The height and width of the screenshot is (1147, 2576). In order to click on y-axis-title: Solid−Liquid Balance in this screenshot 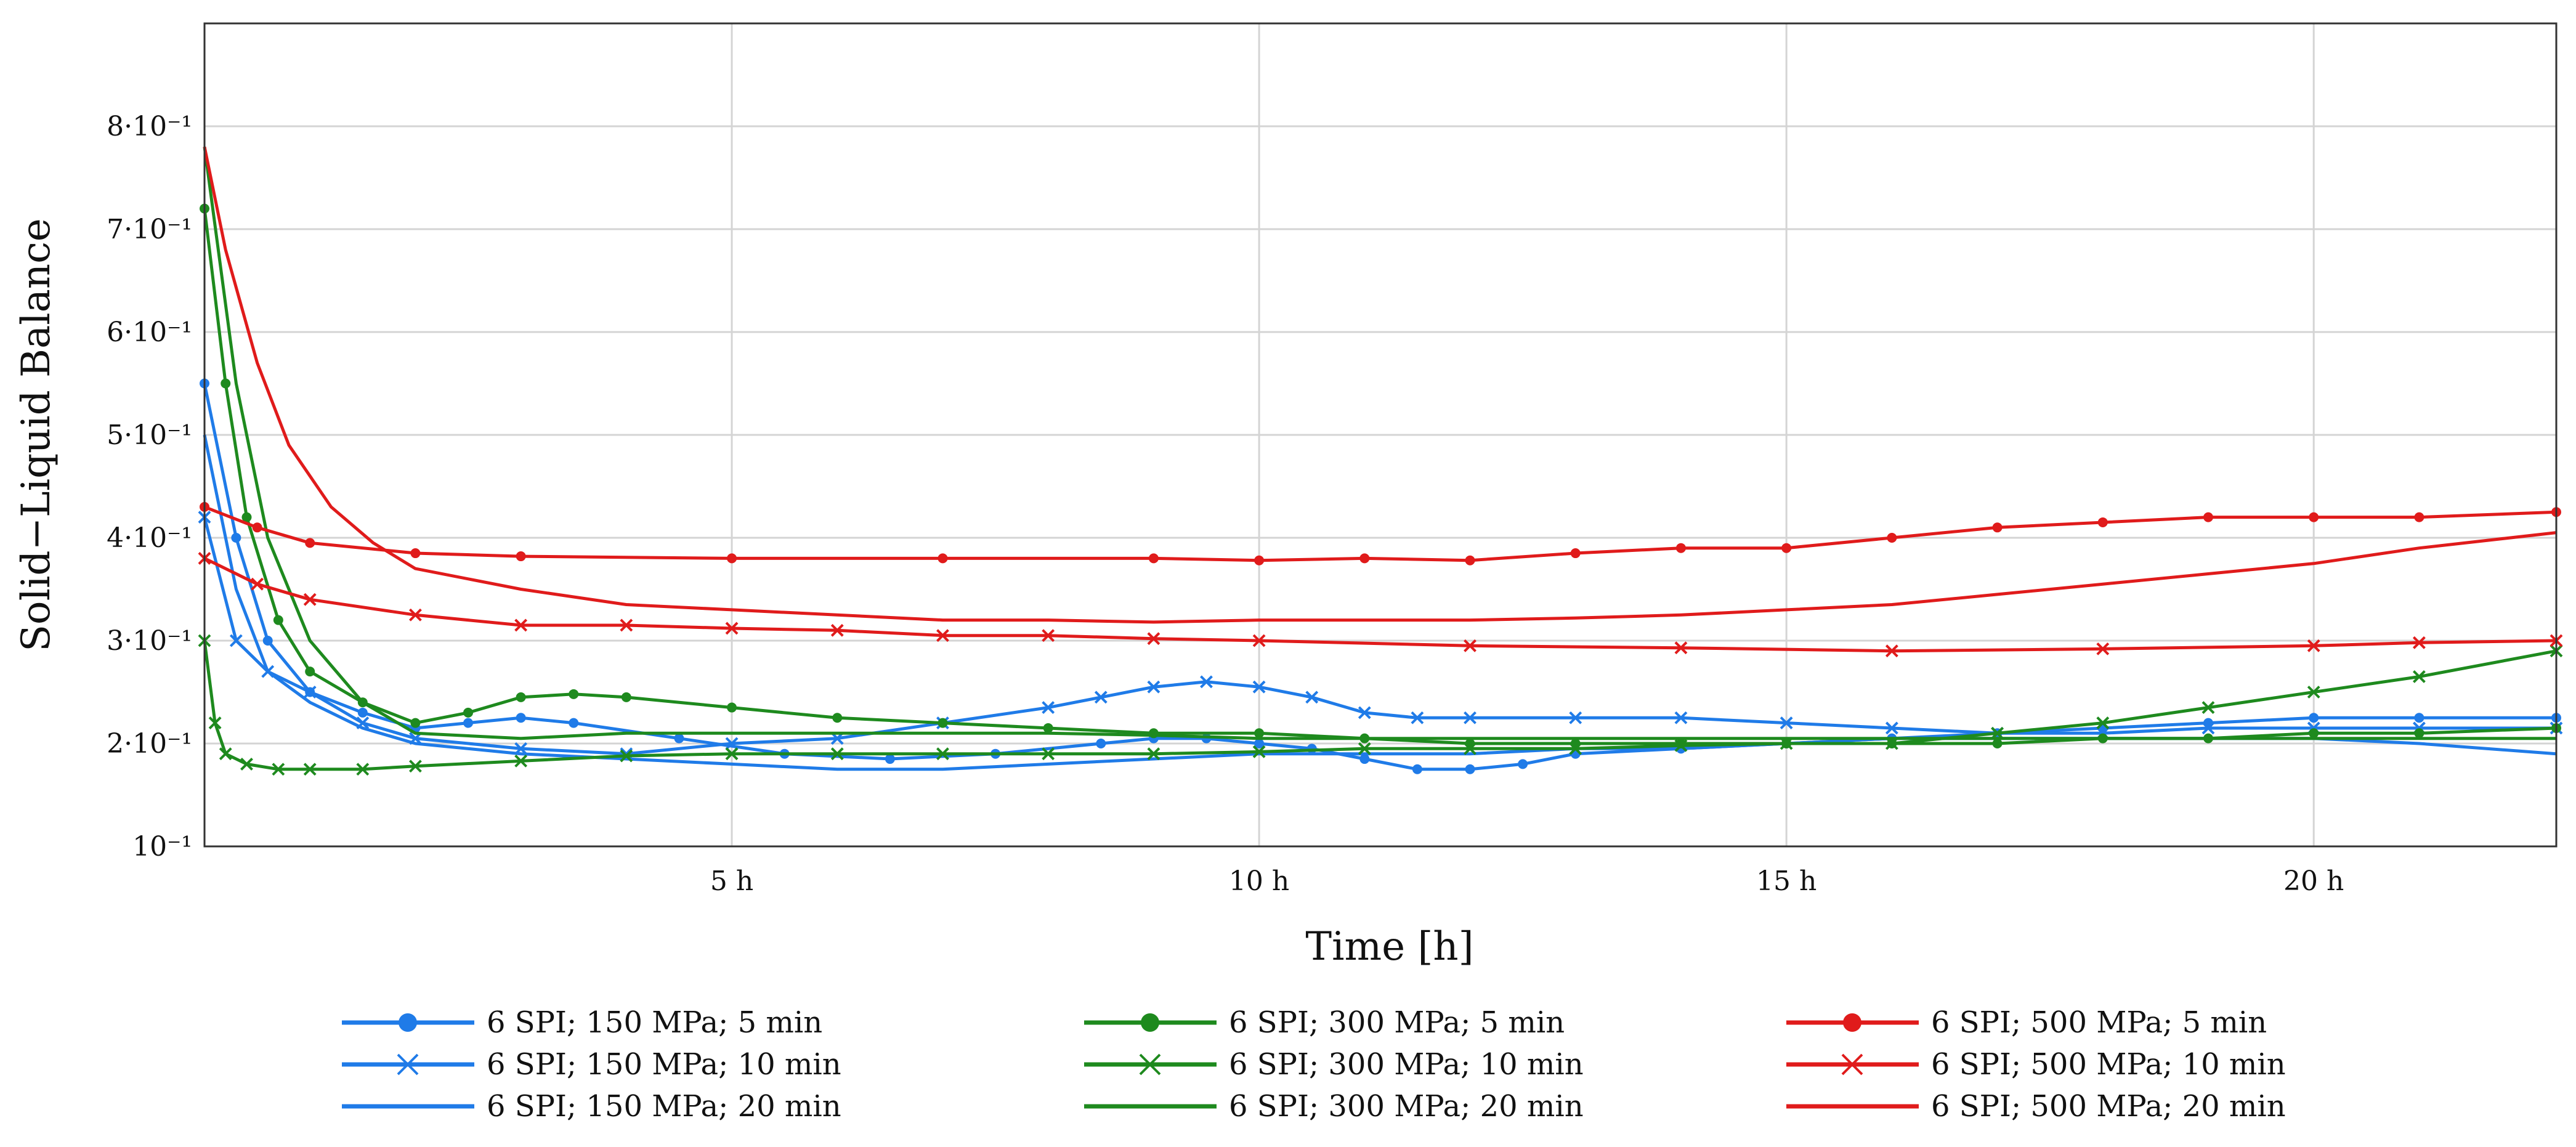, I will do `click(36, 435)`.